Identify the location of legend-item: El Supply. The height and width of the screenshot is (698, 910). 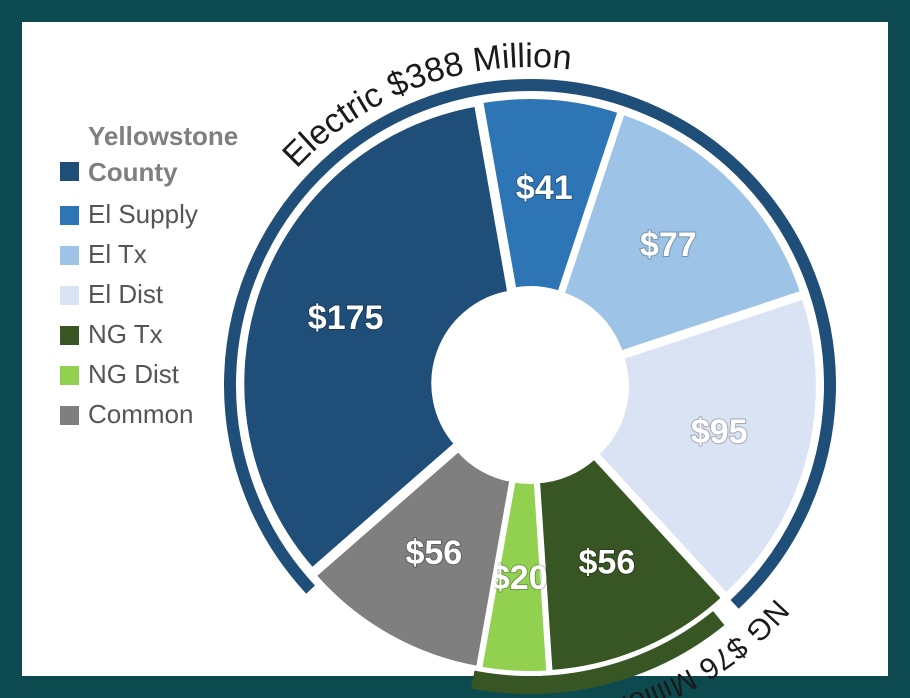
(170, 214).